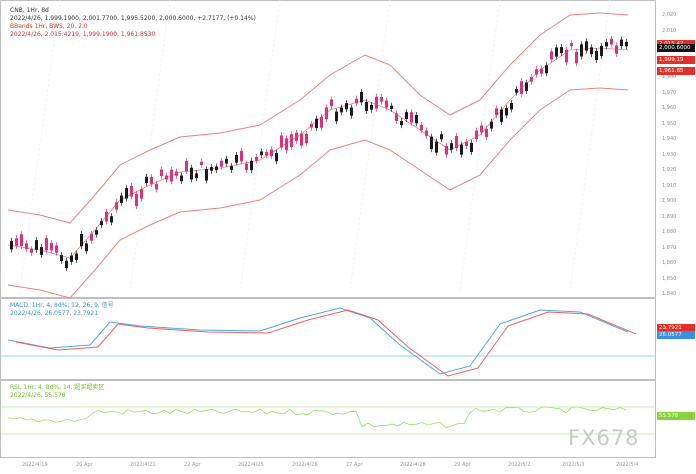 The height and width of the screenshot is (474, 696). What do you see at coordinates (669, 216) in the screenshot?
I see `price-tick-label: 1,890` at bounding box center [669, 216].